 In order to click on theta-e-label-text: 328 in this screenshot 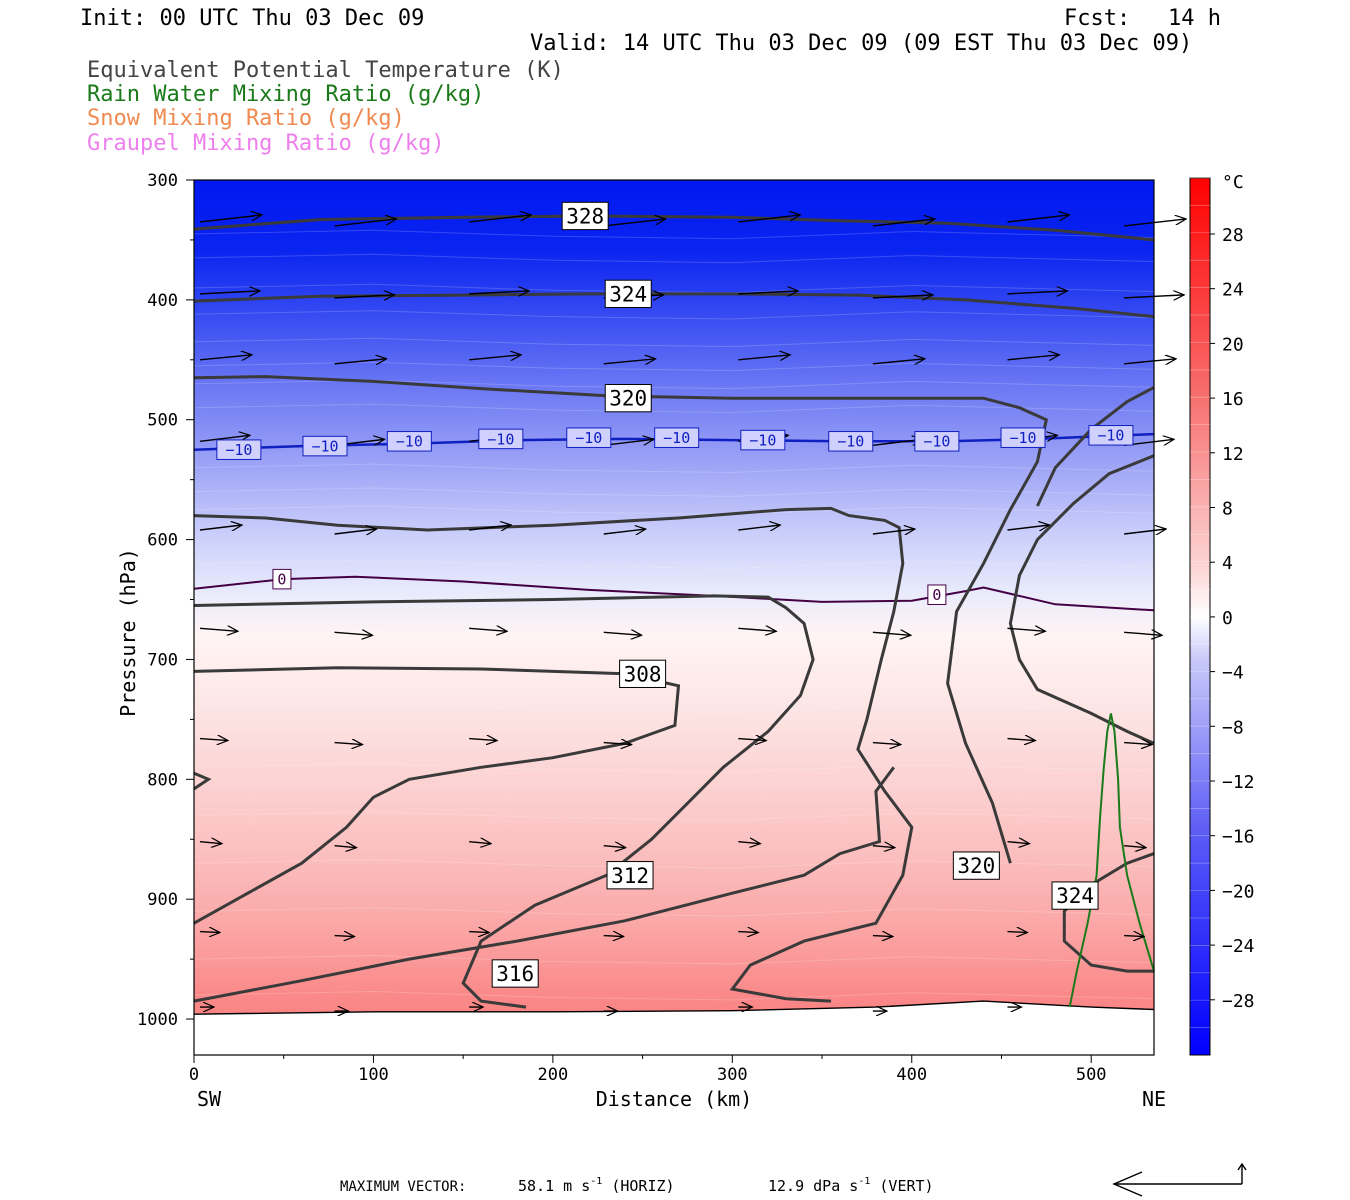, I will do `click(585, 217)`.